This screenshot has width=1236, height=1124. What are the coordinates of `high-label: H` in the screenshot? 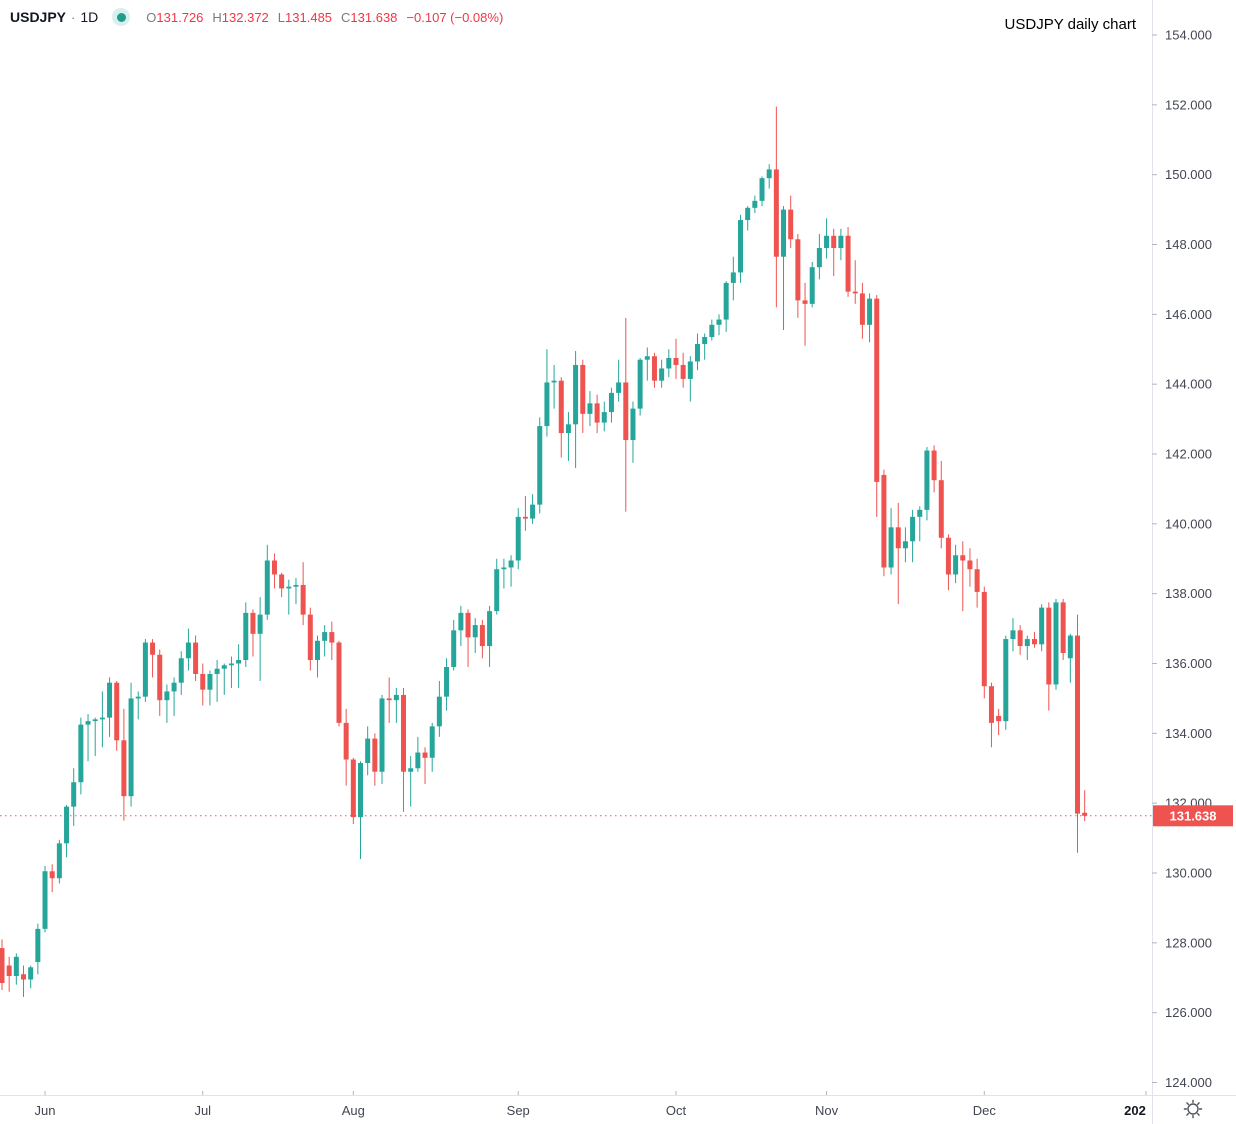 It's located at (217, 17).